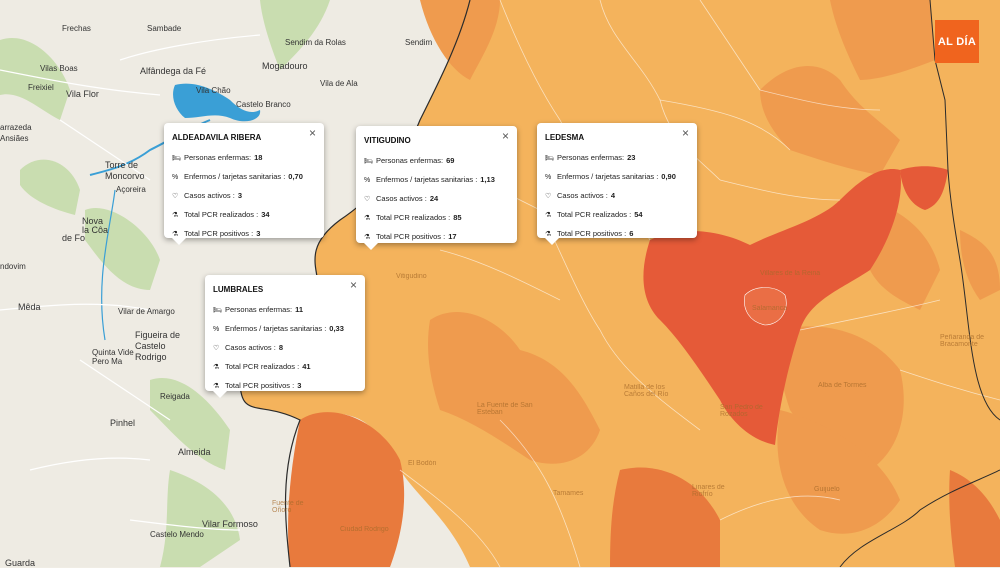 This screenshot has height=568, width=1000. I want to click on popup-stat-row: 🛏 Personas enfermas: 11, so click(285, 309).